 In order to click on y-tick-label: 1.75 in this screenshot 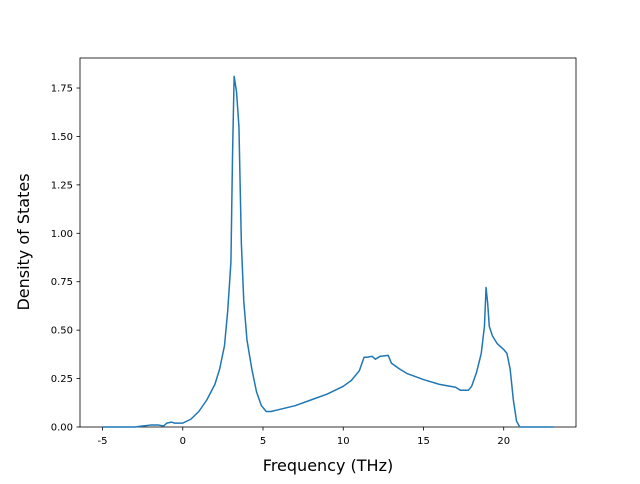, I will do `click(62, 89)`.